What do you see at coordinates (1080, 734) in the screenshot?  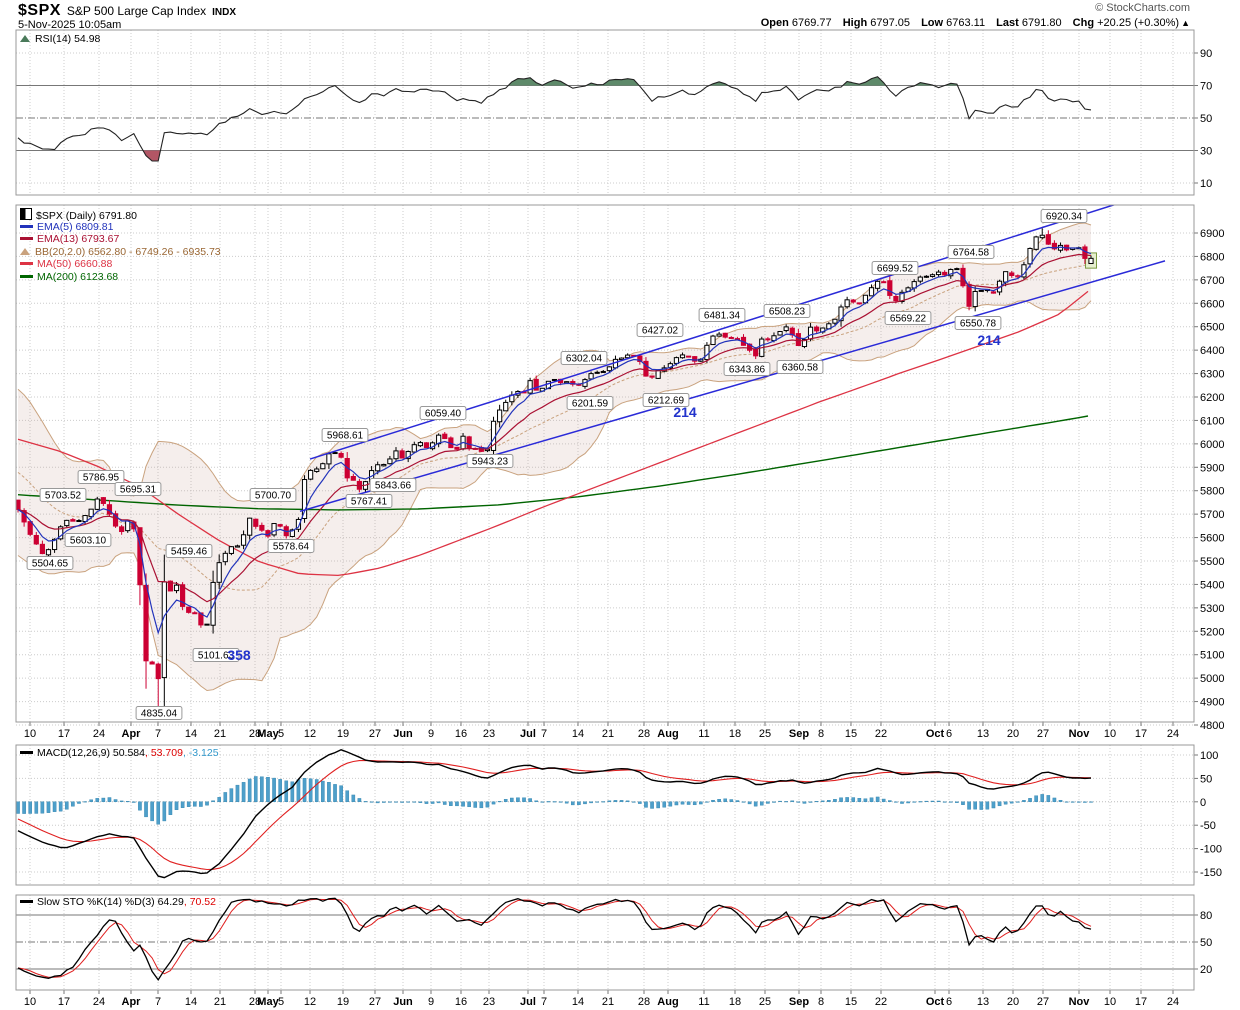 I see `x-axis-label: Nov` at bounding box center [1080, 734].